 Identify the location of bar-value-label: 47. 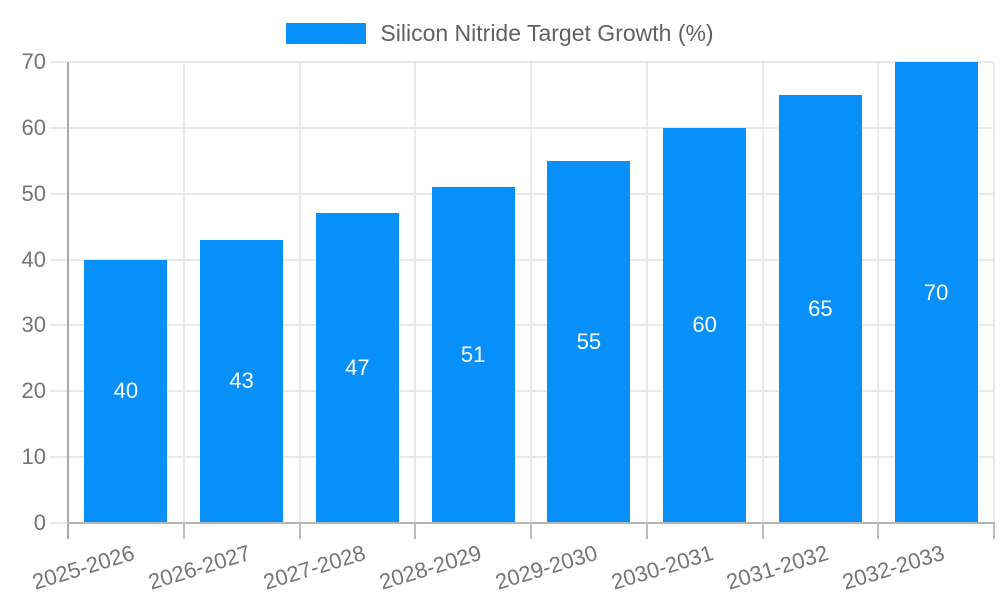
(357, 368).